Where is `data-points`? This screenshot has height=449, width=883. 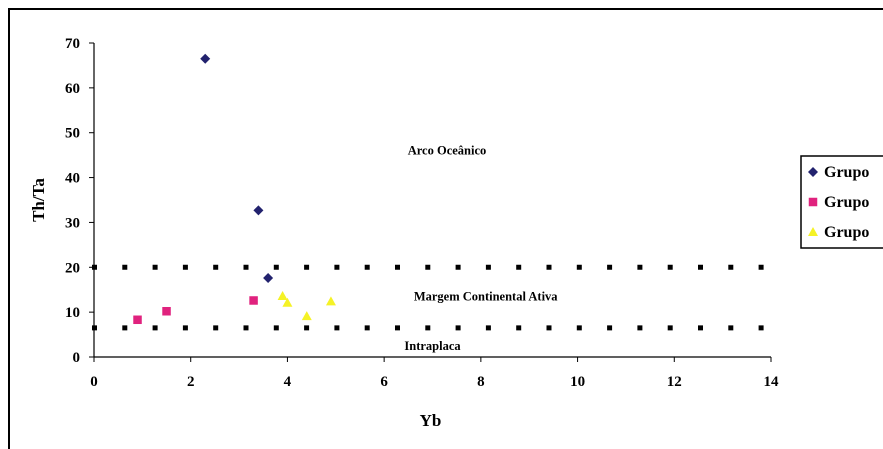 data-points is located at coordinates (234, 189).